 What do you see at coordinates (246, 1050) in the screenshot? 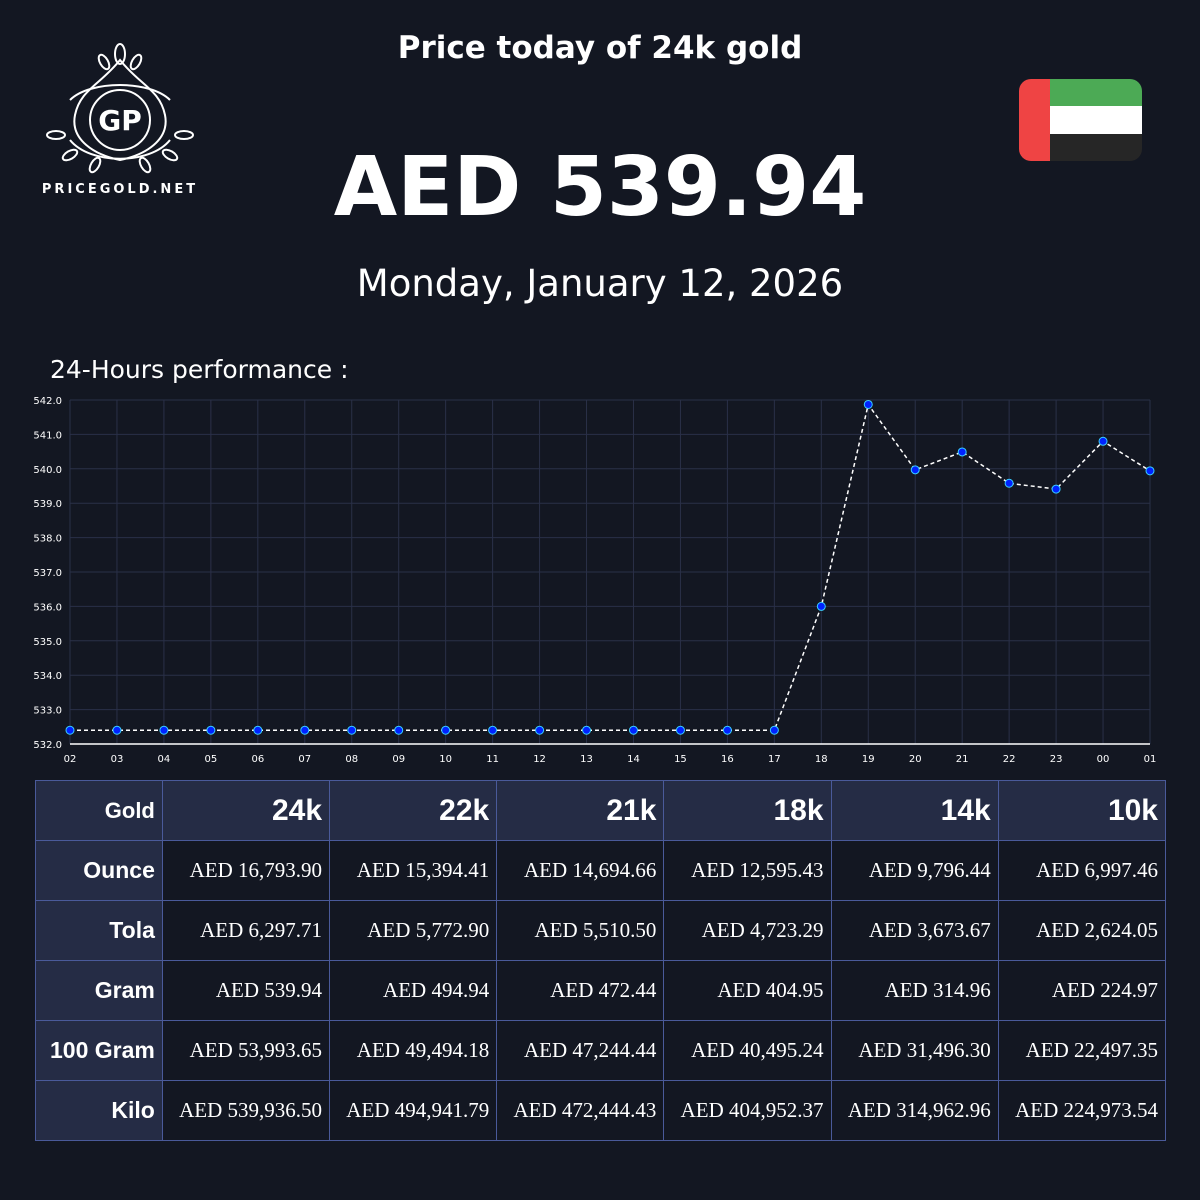
I see `price-cell: AED 53,993.65` at bounding box center [246, 1050].